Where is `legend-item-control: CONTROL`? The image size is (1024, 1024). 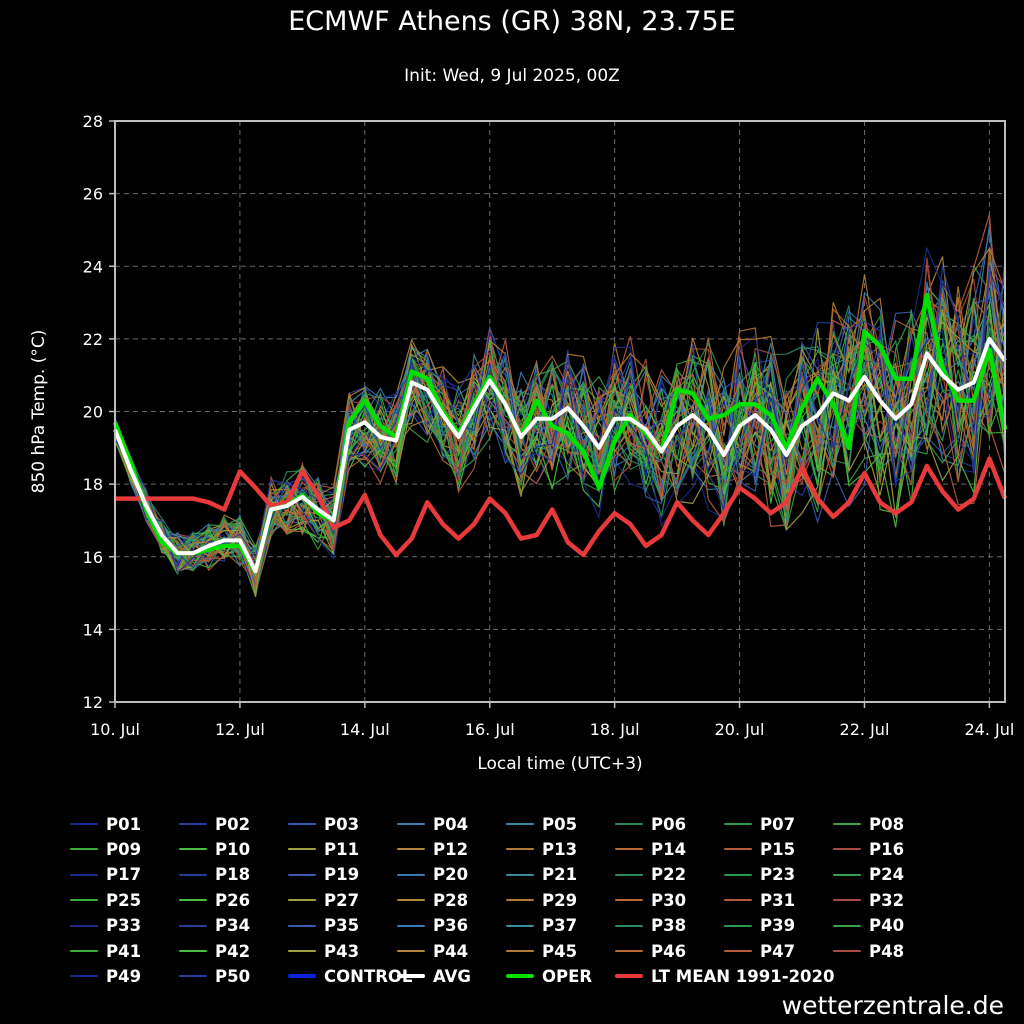
legend-item-control: CONTROL is located at coordinates (350, 976).